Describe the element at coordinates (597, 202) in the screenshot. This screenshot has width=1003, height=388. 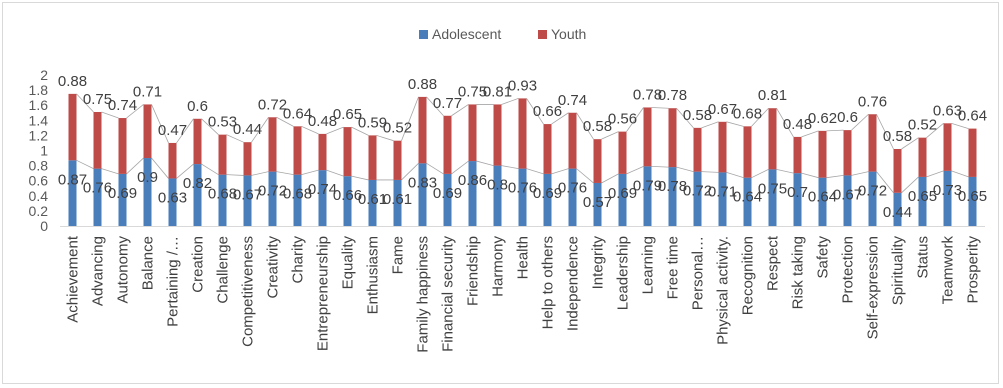
I see `value-label-adolescent: 0.57` at that location.